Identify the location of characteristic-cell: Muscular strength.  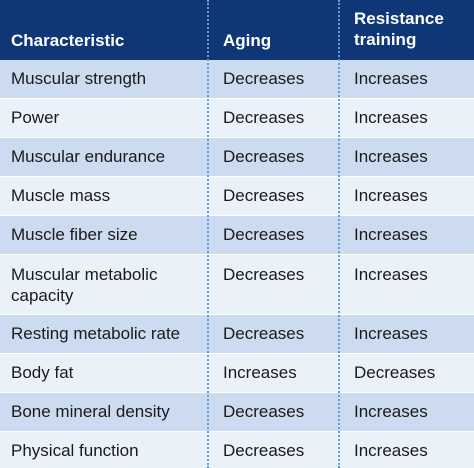
(79, 78).